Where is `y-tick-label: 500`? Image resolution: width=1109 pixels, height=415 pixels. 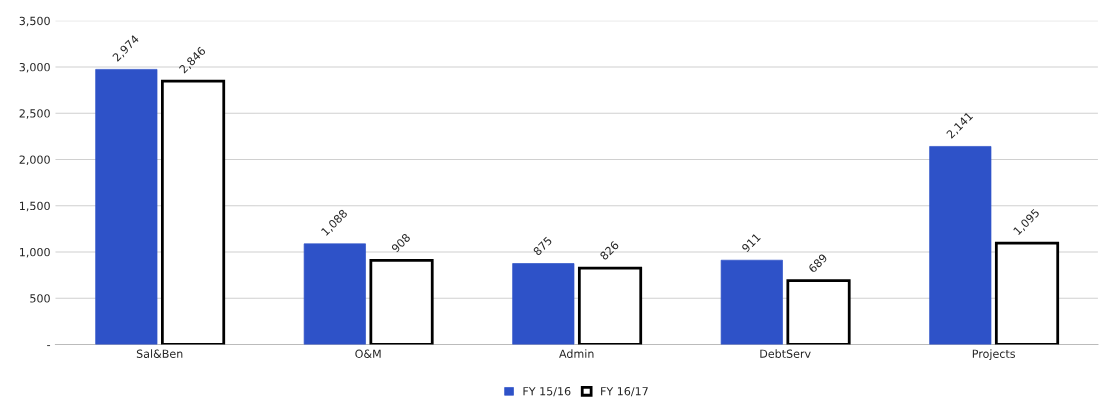
y-tick-label: 500 is located at coordinates (40, 298).